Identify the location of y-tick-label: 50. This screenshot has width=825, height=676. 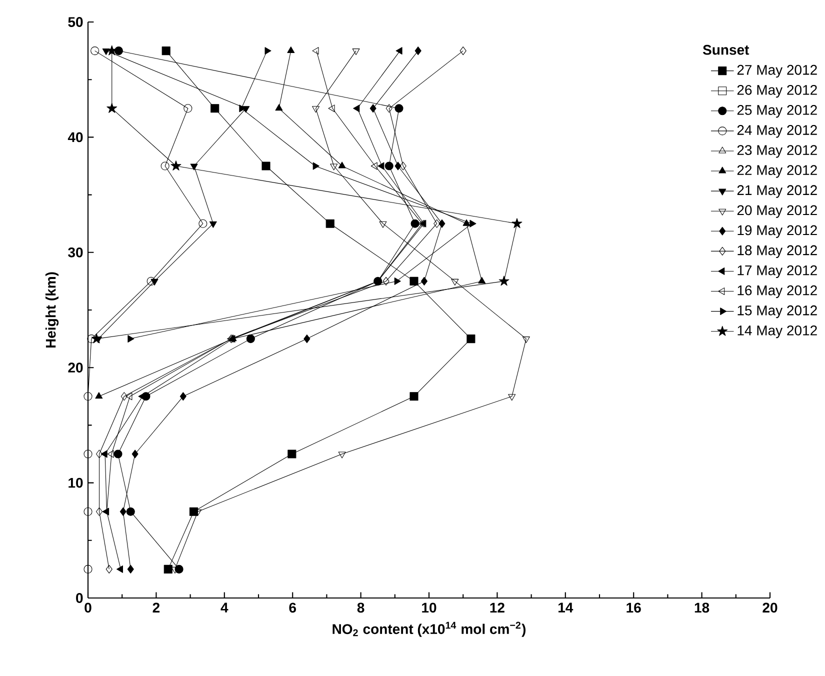
(75, 22).